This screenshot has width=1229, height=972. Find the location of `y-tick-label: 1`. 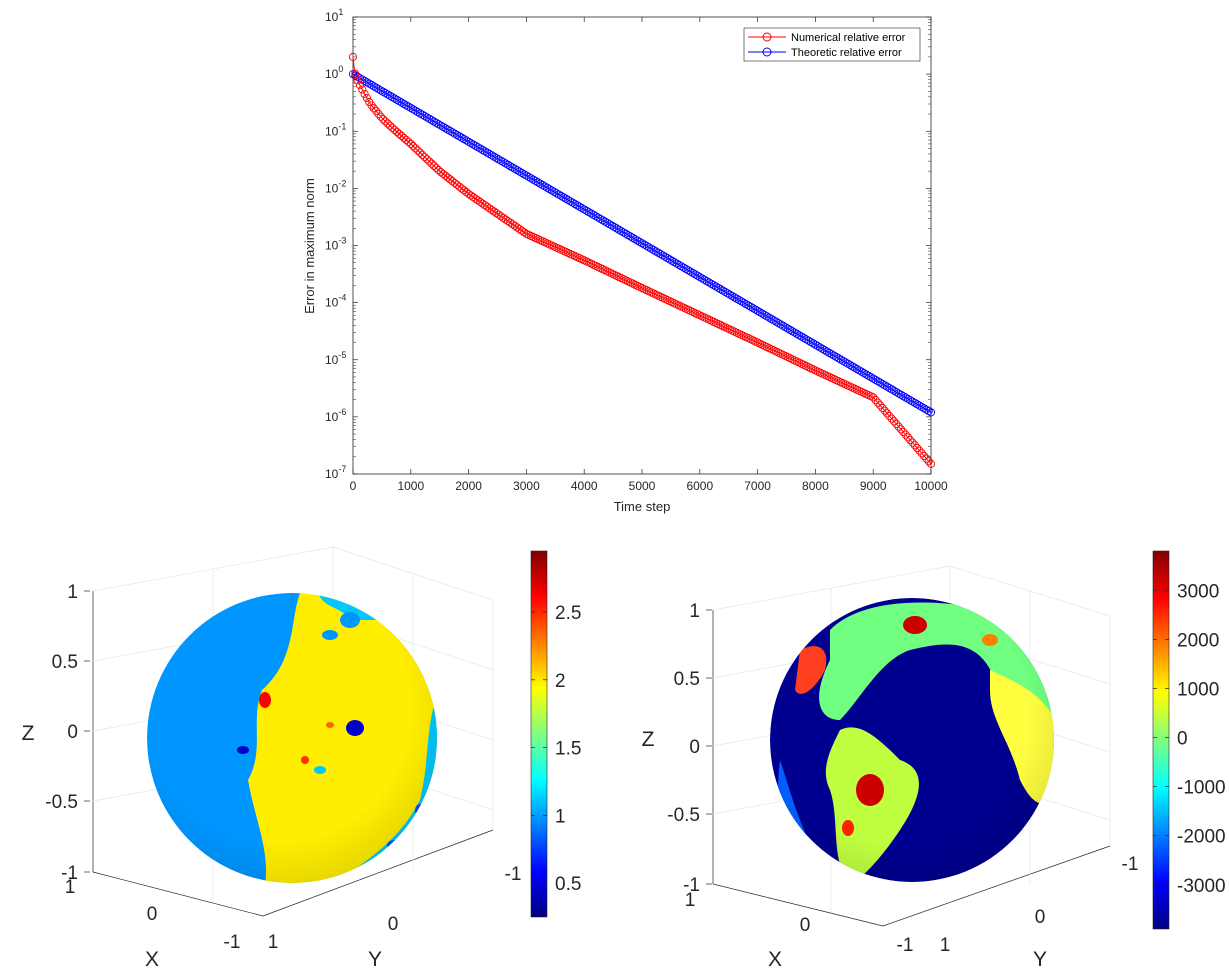

y-tick-label: 1 is located at coordinates (273, 942).